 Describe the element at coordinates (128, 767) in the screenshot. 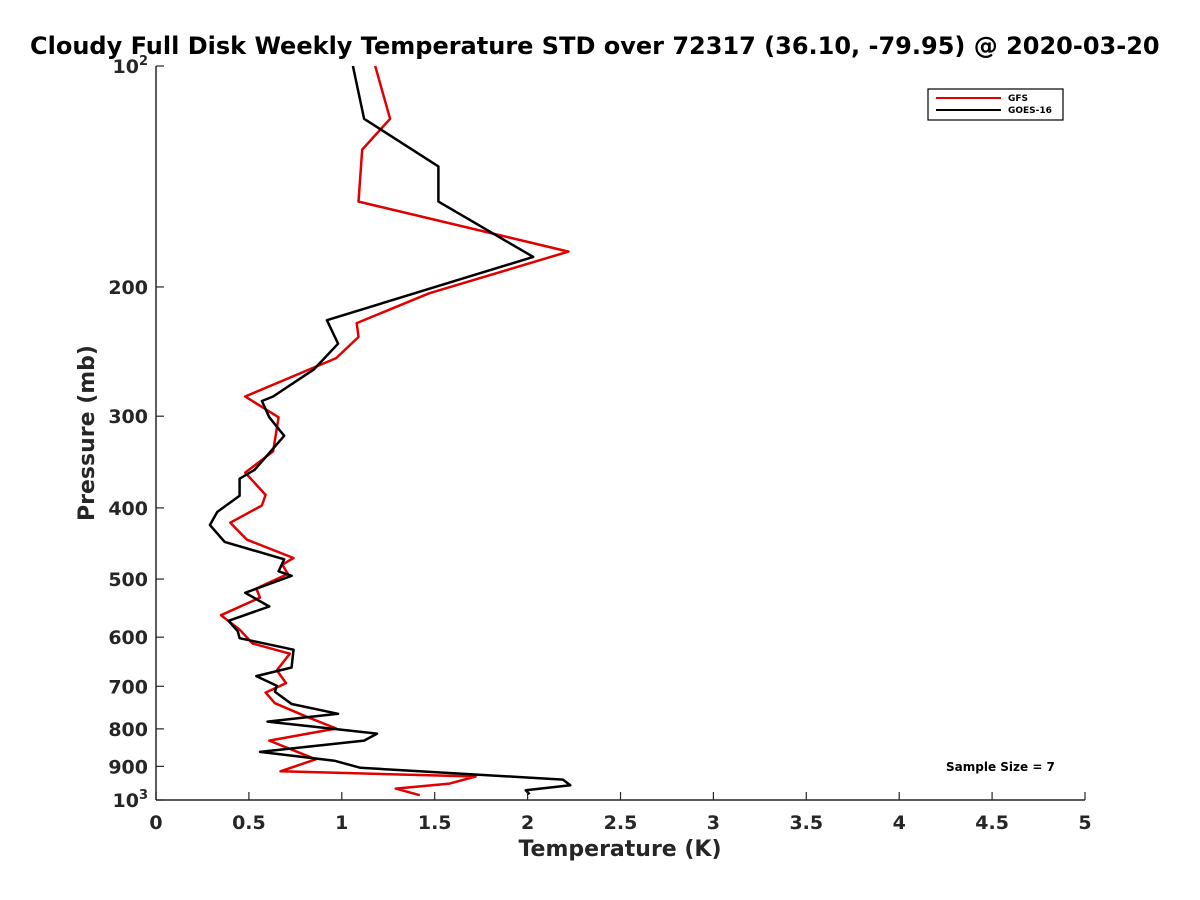

I see `y-tick-label: 900` at that location.